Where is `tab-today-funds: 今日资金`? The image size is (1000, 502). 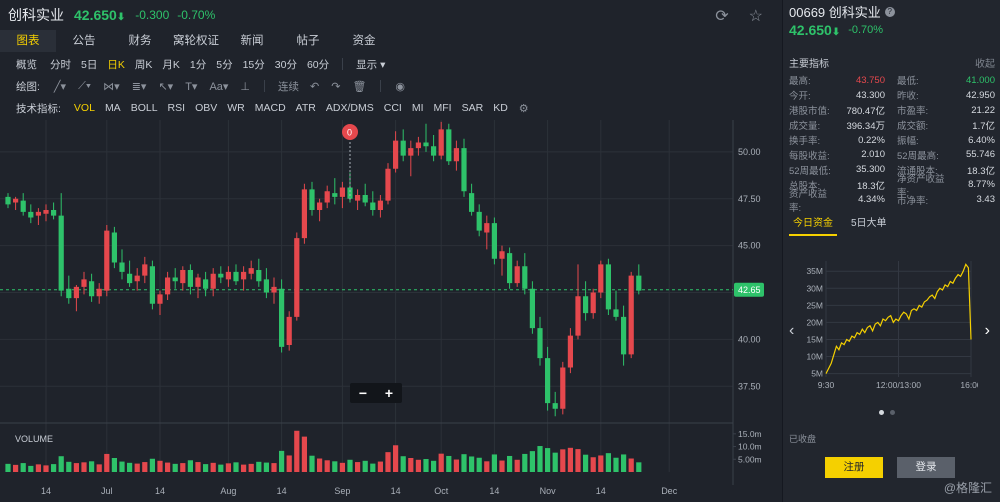 tab-today-funds: 今日资金 is located at coordinates (813, 224).